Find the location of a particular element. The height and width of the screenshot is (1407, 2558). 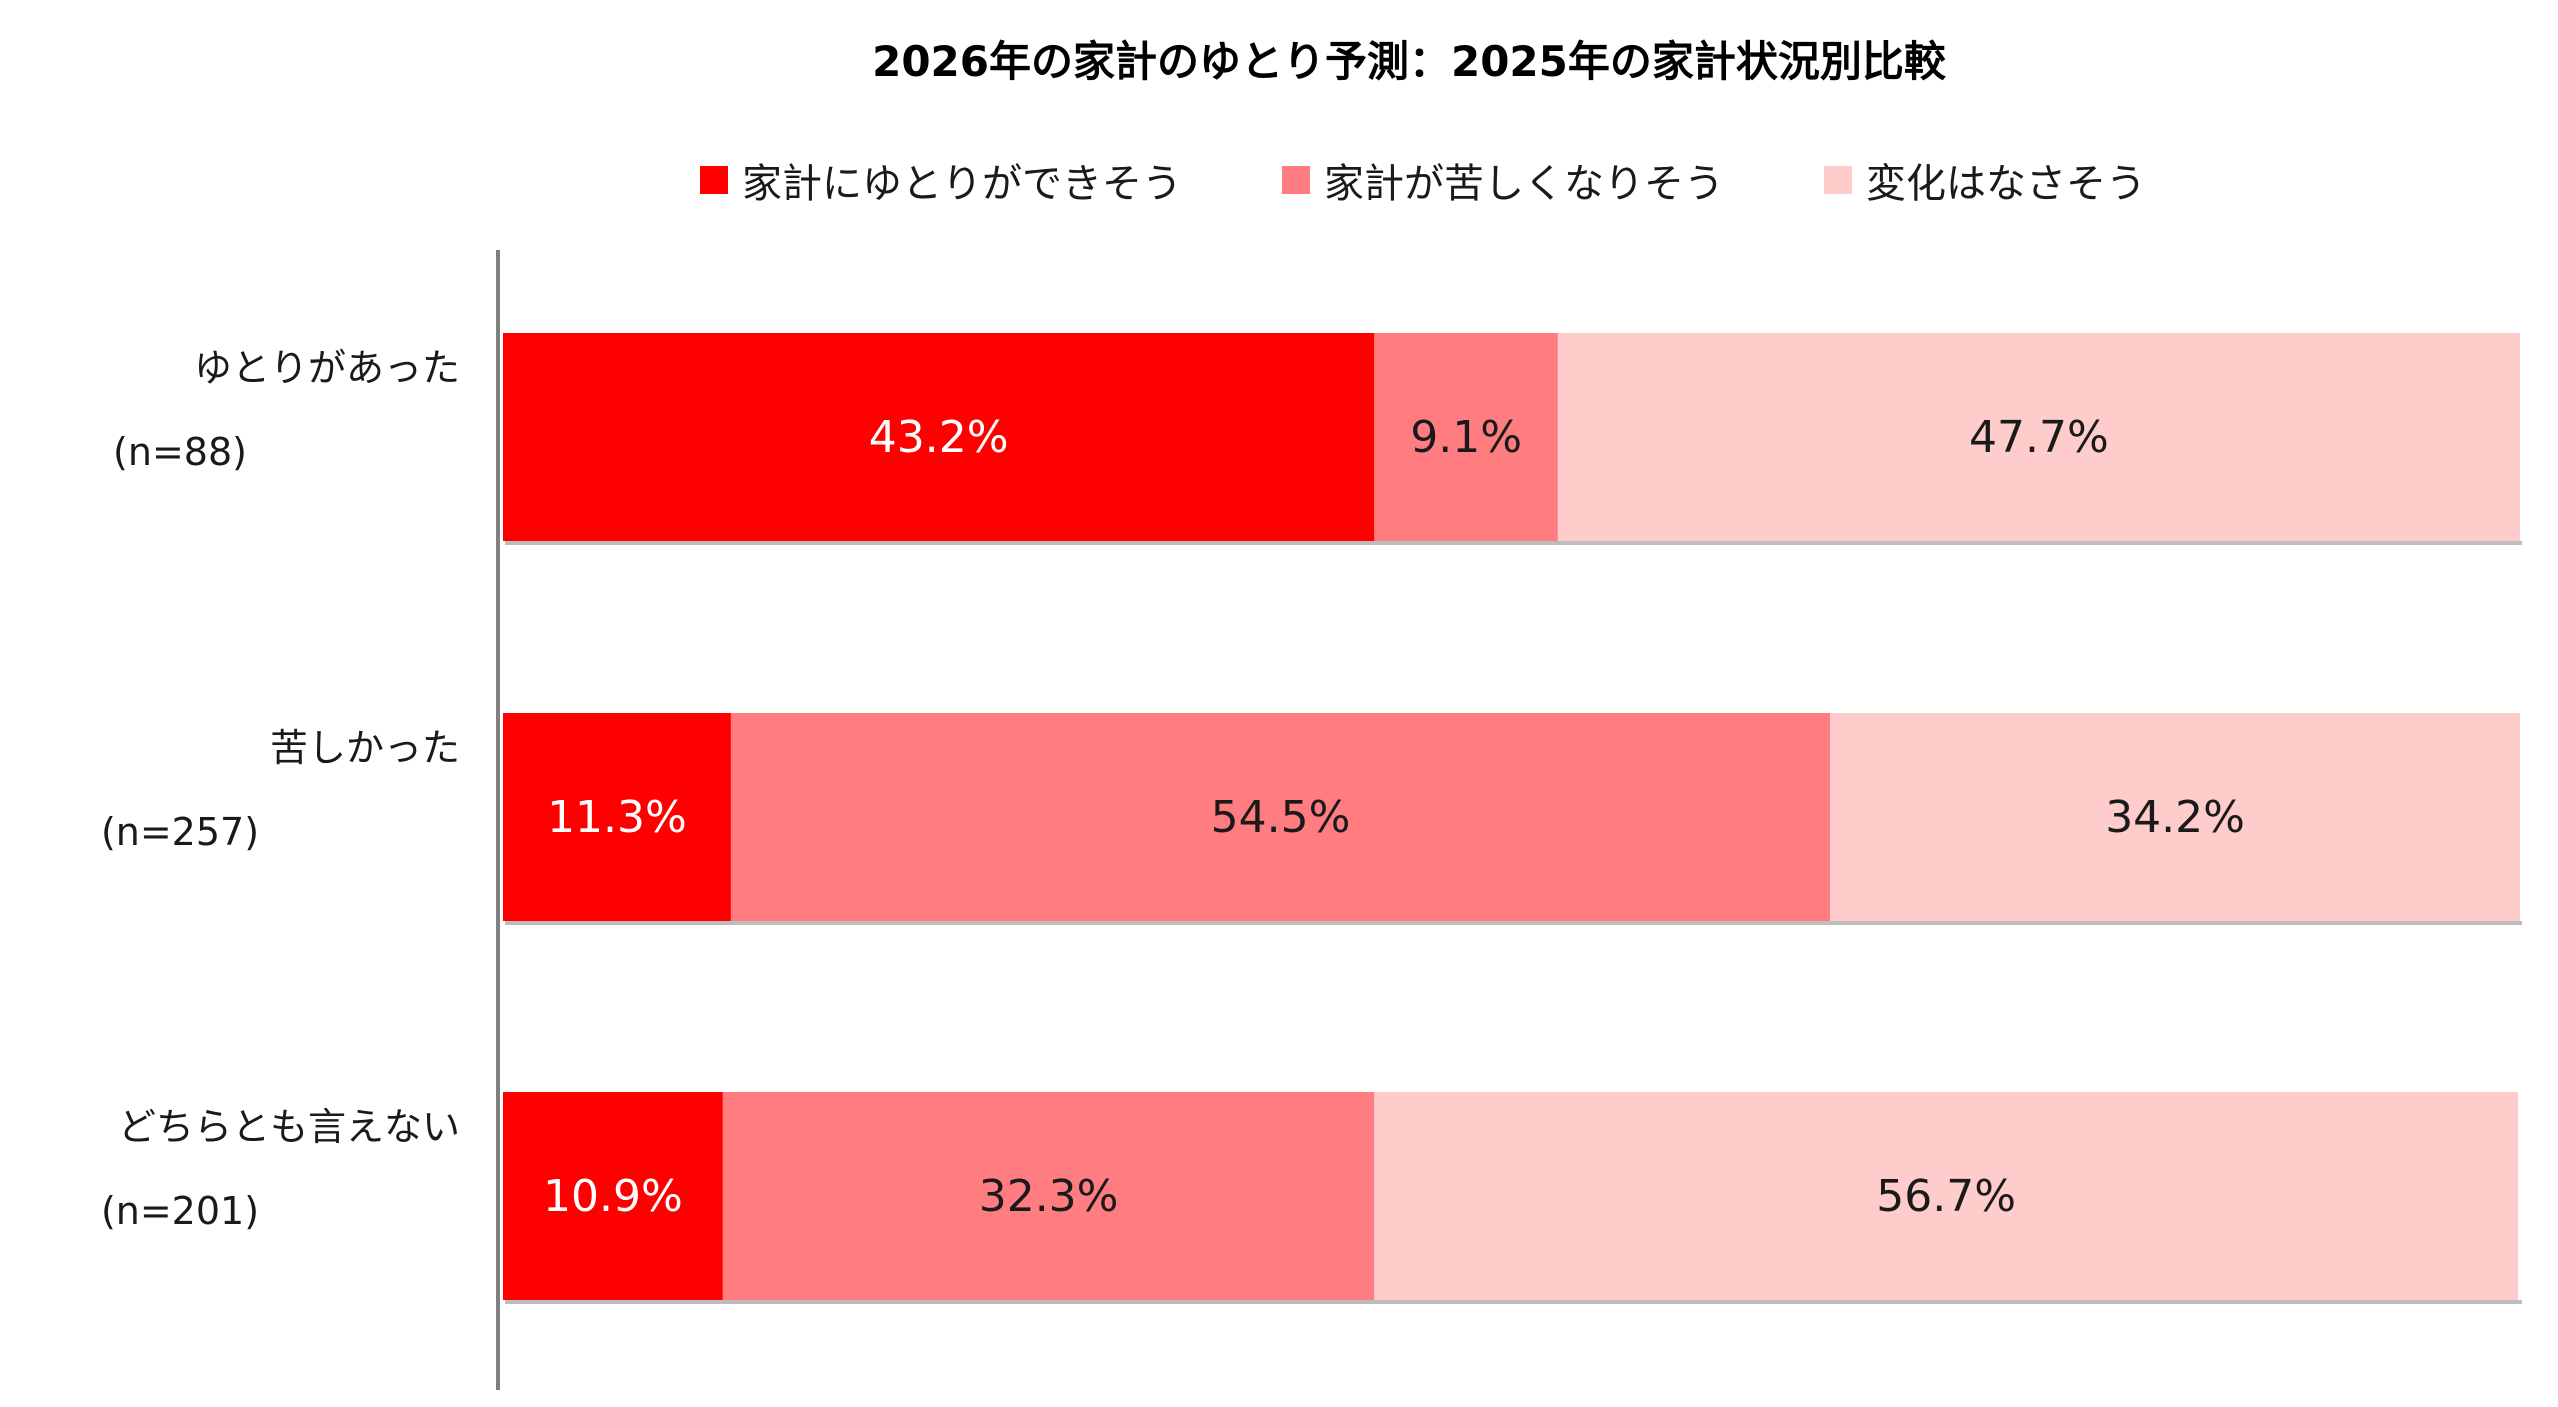

legend-item: 変化はなさそう is located at coordinates (1985, 180).